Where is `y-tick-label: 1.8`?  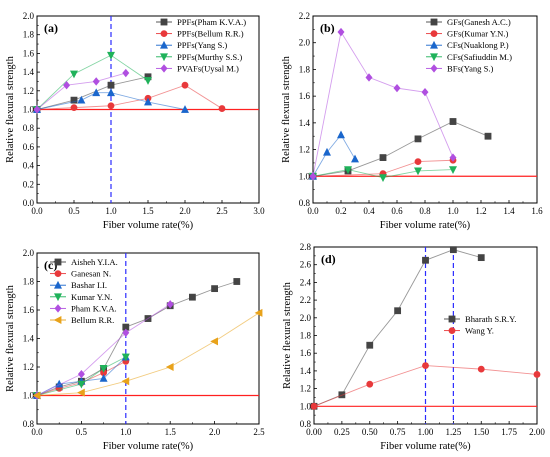 y-tick-label: 1.8 is located at coordinates (306, 336).